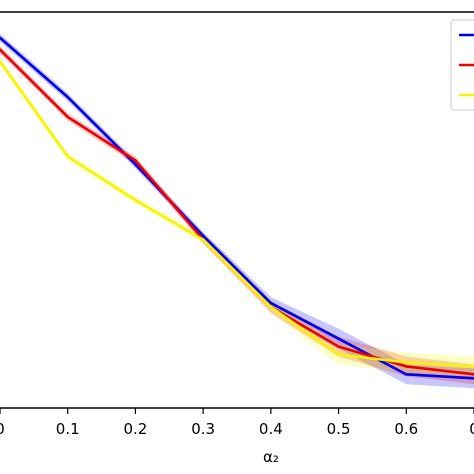  What do you see at coordinates (237, 423) in the screenshot?
I see `x-axis: 0 0.1 0.2 0.3 0.4 0.5 0.6 0` at bounding box center [237, 423].